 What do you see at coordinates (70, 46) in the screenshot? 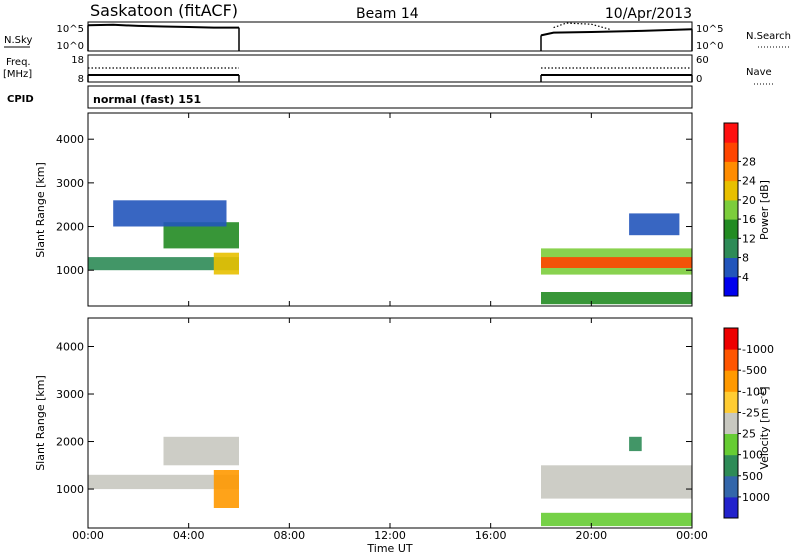
I see `nsky-tick-bottom: 10^0` at bounding box center [70, 46].